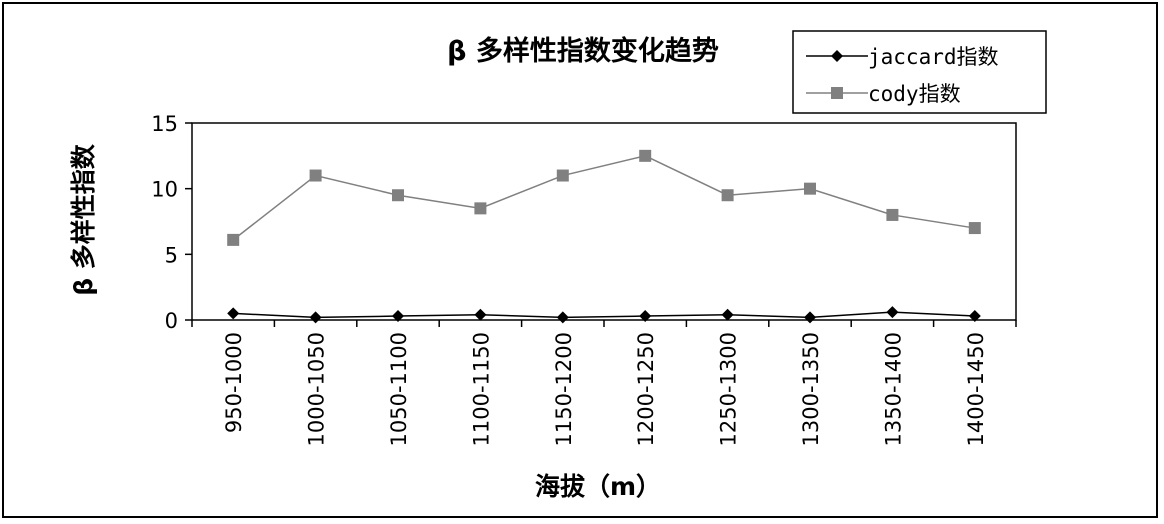  What do you see at coordinates (164, 190) in the screenshot?
I see `y-tick-label: 10` at bounding box center [164, 190].